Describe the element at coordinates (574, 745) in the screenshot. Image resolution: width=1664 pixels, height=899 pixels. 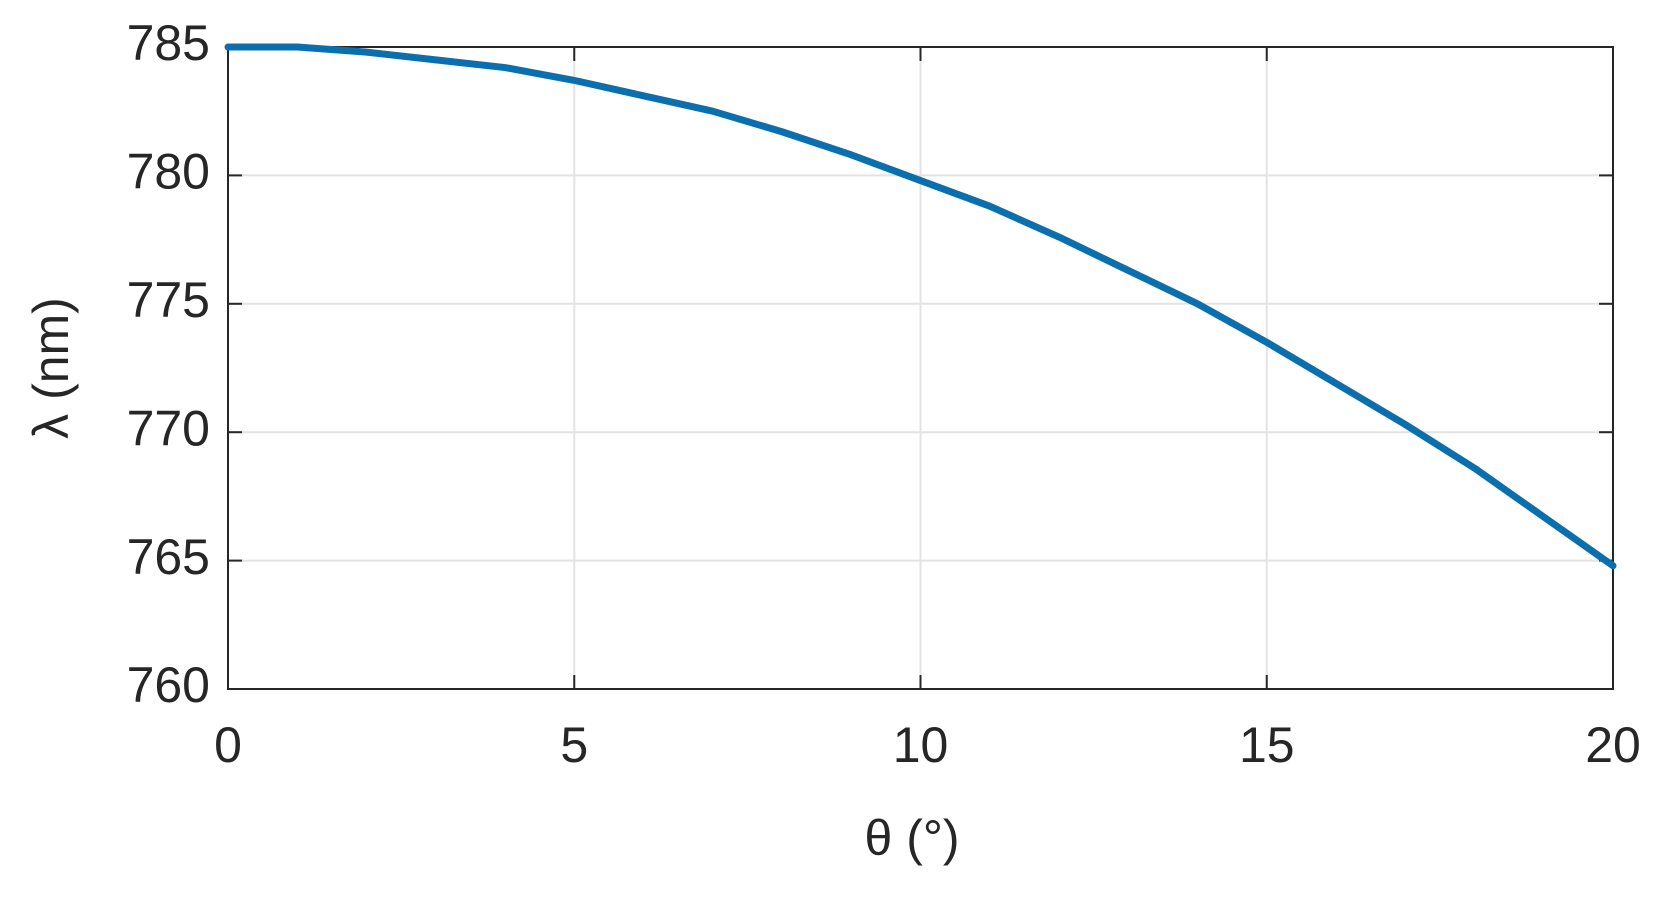
I see `x-tick-label: 5` at that location.